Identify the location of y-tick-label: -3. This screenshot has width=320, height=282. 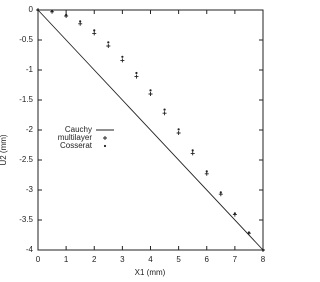
(30, 189).